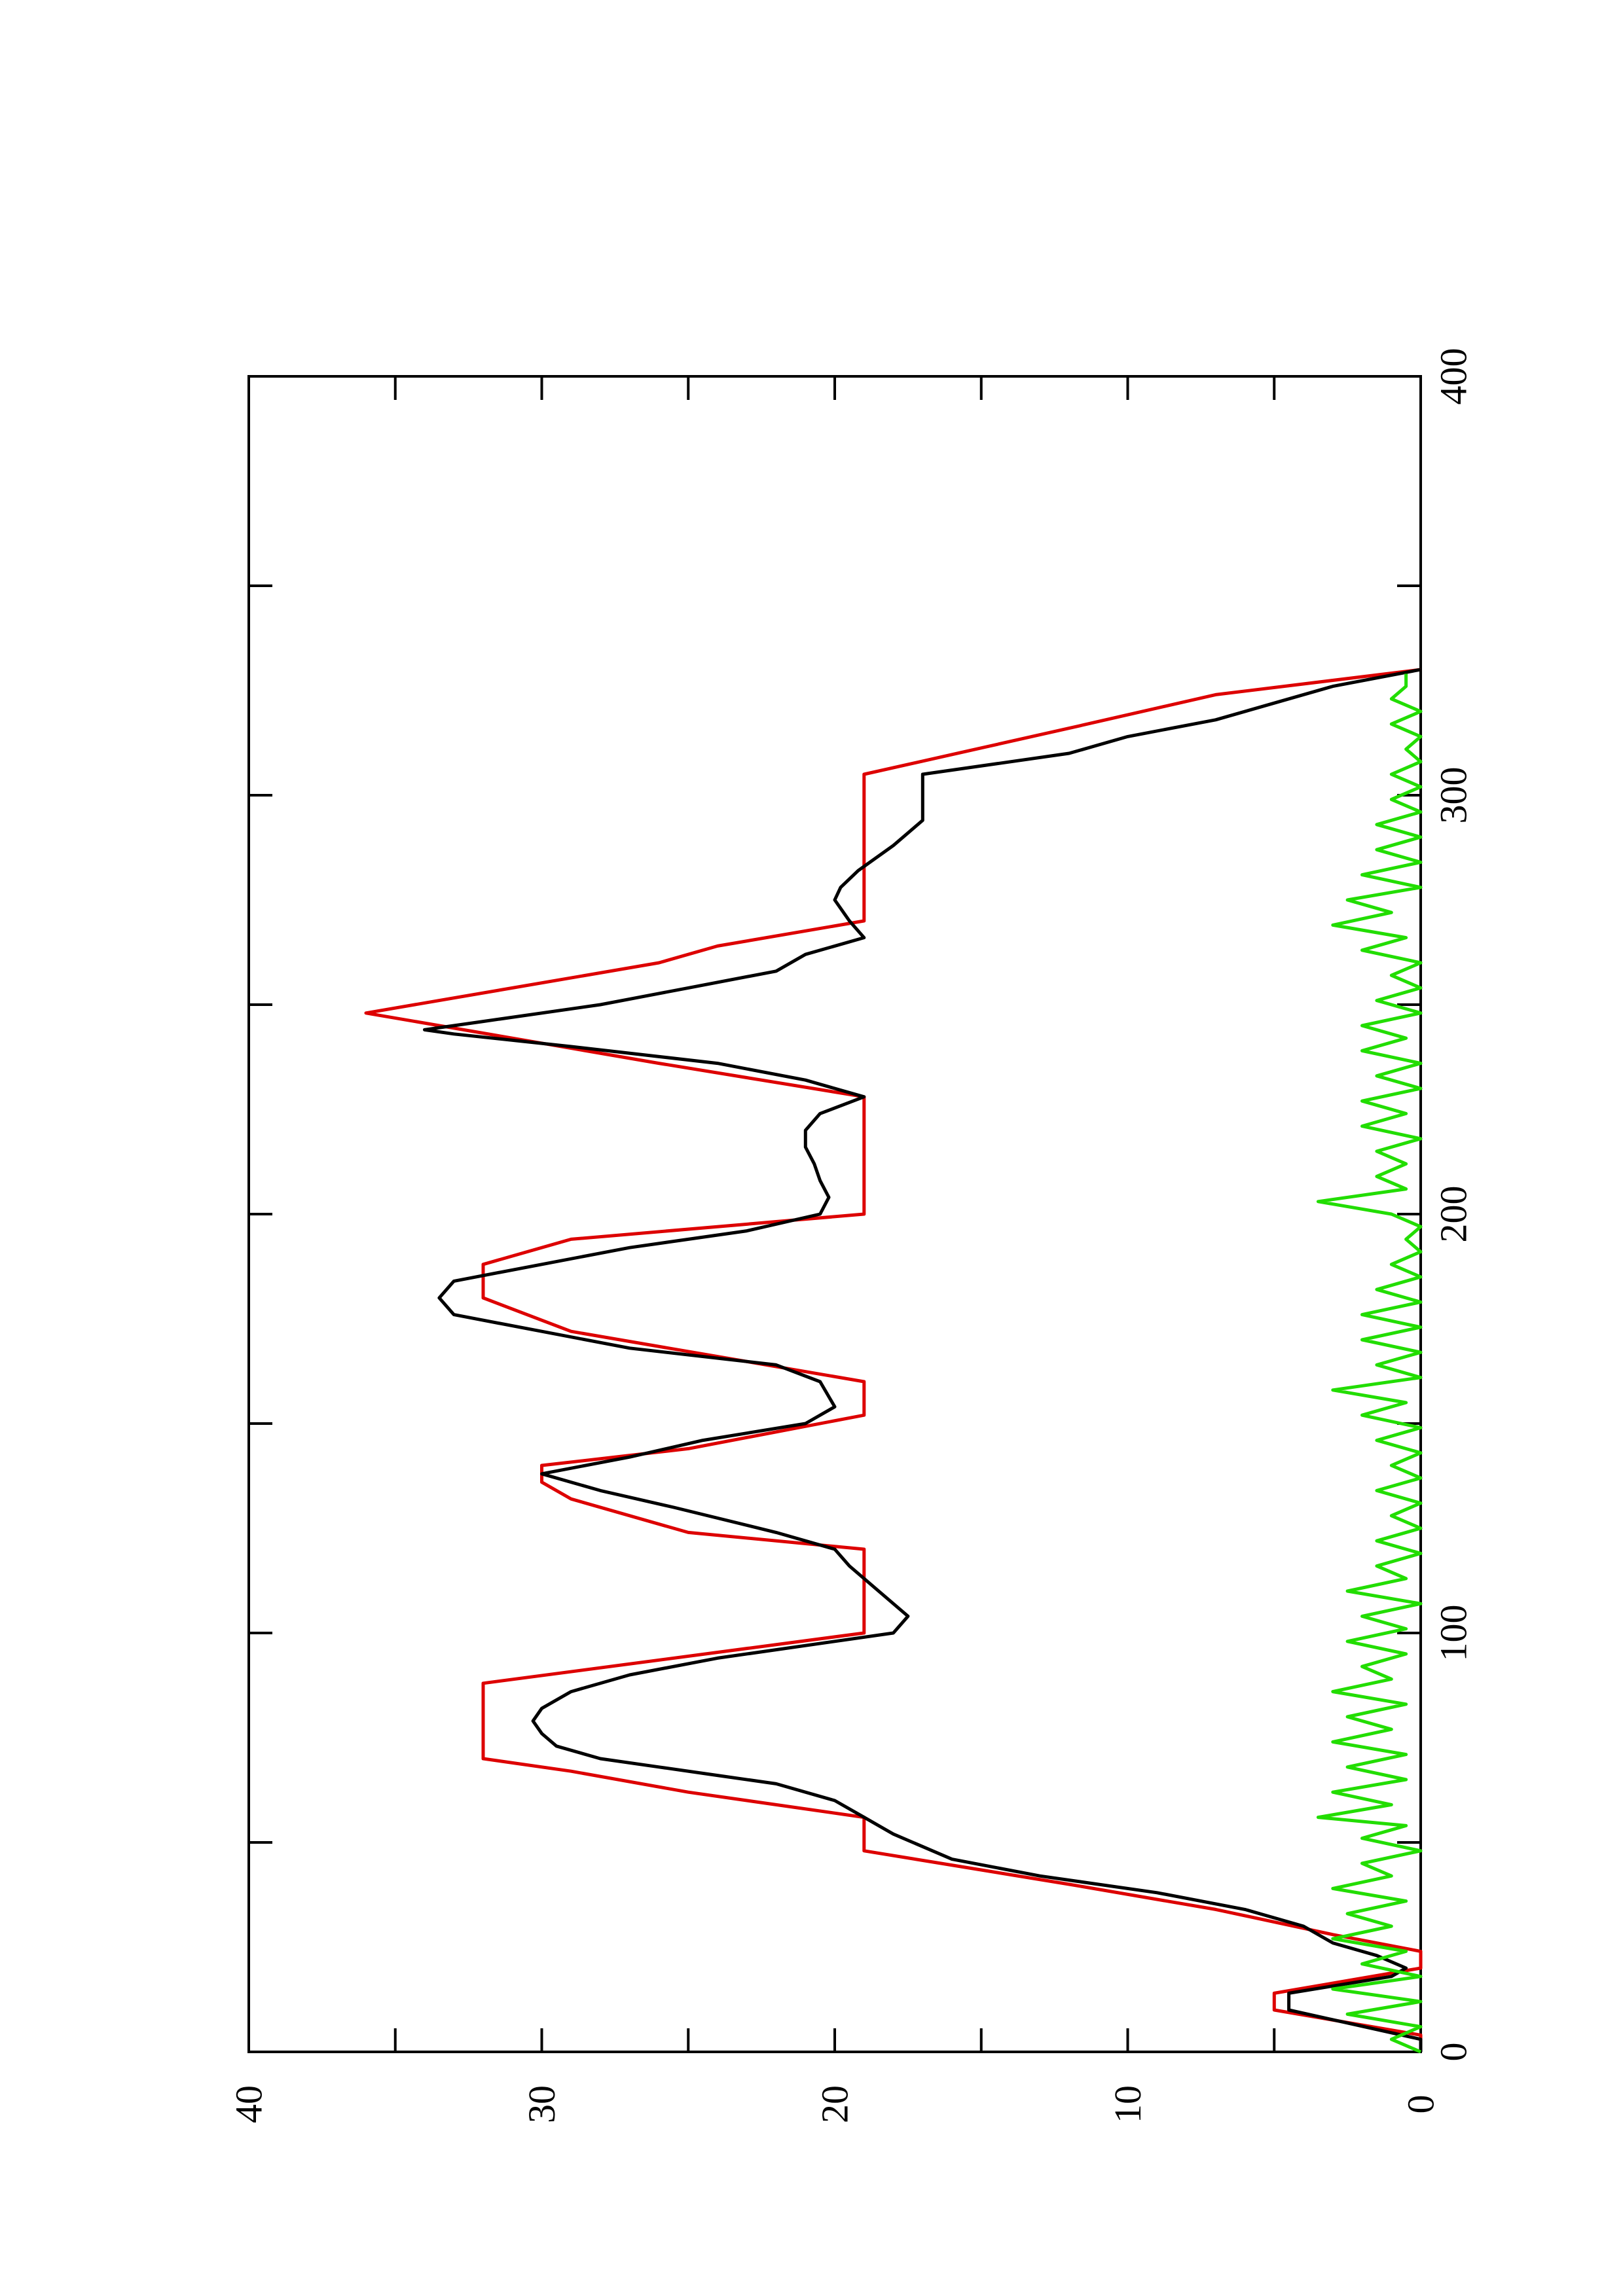  Describe the element at coordinates (1453, 1633) in the screenshot. I see `x-tick-label: 100` at that location.